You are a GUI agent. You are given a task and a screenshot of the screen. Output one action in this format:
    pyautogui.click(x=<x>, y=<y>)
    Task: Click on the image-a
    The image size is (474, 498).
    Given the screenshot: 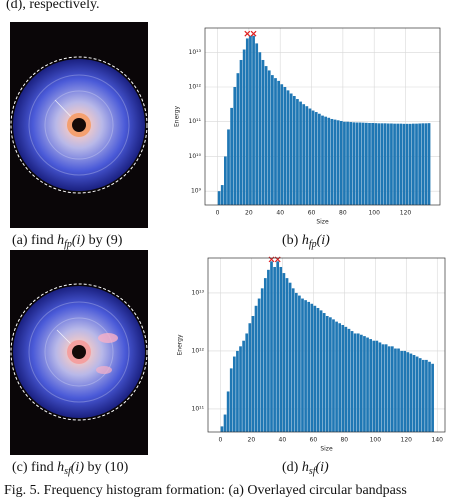 What is the action you would take?
    pyautogui.click(x=79, y=125)
    